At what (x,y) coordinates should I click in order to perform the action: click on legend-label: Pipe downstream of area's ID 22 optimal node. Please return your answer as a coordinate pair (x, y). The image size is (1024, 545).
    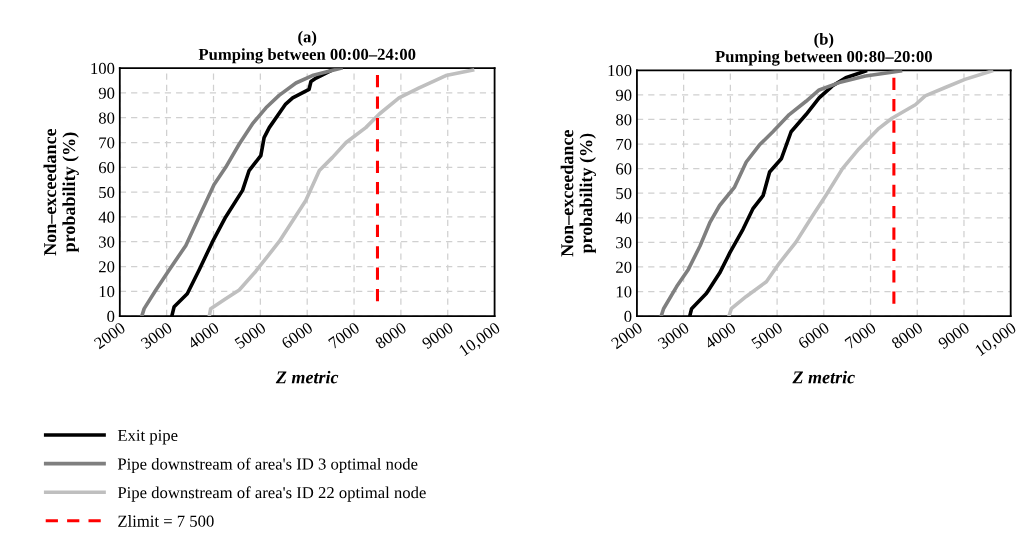
    Looking at the image, I should click on (271, 494).